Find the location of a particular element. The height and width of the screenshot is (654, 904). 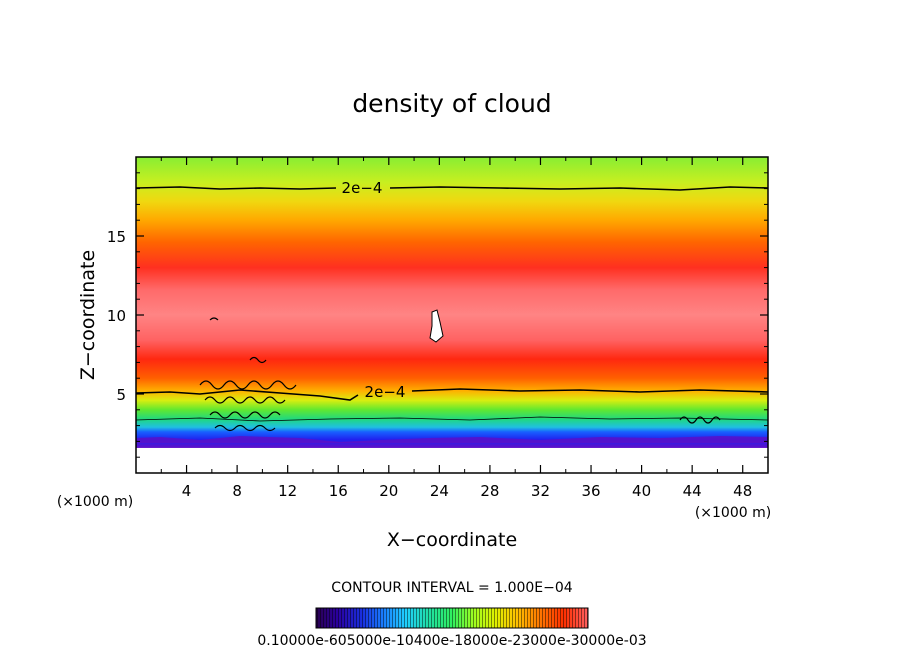

cloud-base is located at coordinates (452, 439).